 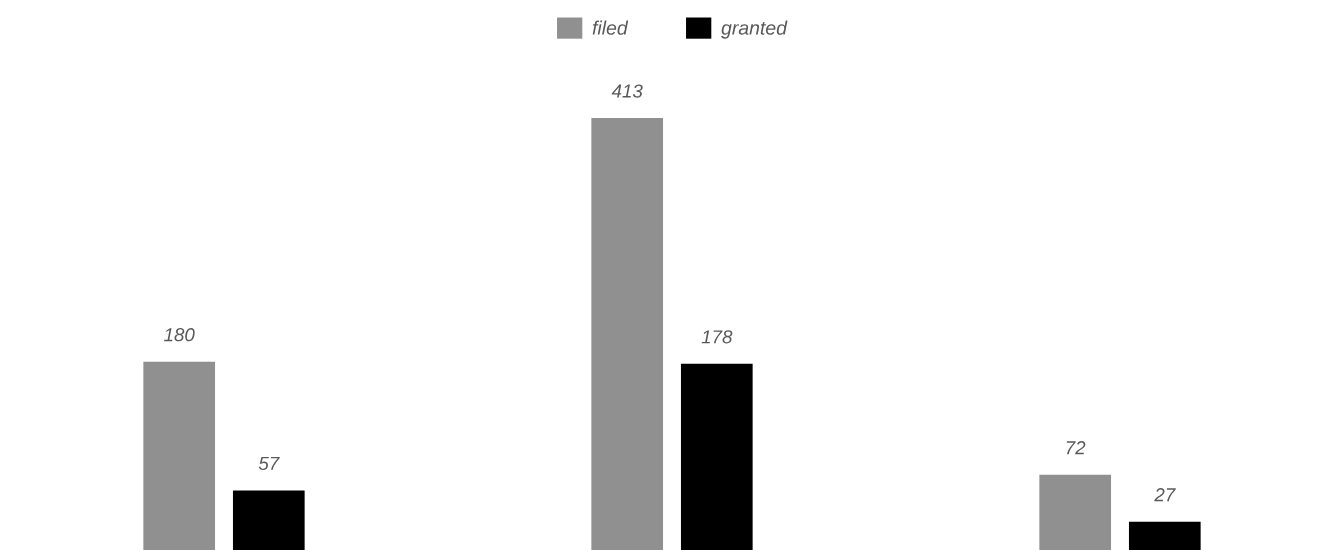 I want to click on data-label: 72, so click(x=1076, y=448).